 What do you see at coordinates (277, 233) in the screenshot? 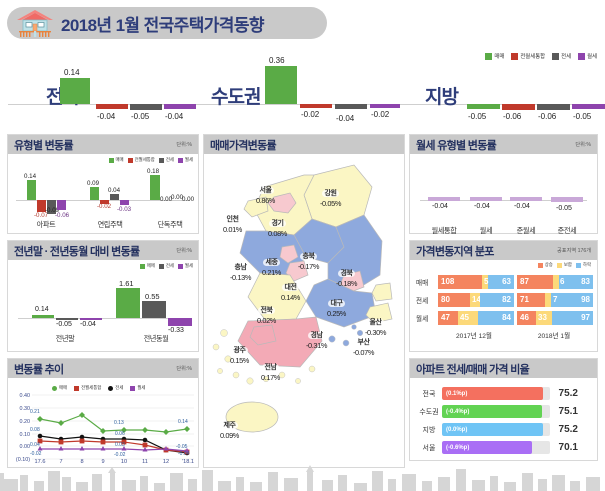
I see `map-region-value-gyeonggi: 0.08%` at bounding box center [277, 233].